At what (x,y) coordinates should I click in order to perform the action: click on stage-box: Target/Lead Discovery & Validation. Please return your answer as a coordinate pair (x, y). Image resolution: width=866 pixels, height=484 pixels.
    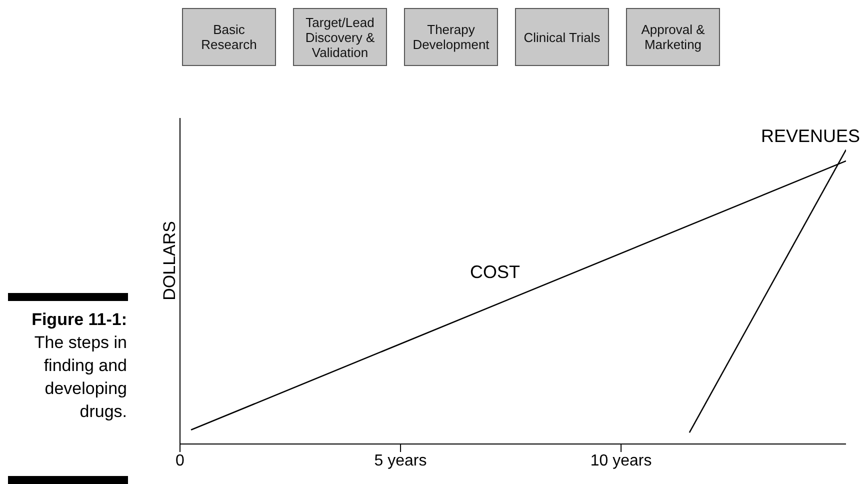
    Looking at the image, I should click on (340, 37).